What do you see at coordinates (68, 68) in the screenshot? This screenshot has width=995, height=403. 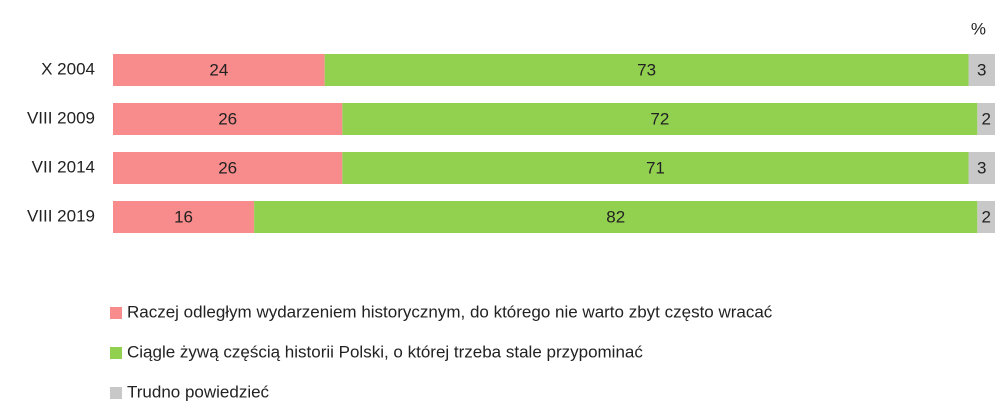 I see `category-label: X 2004` at bounding box center [68, 68].